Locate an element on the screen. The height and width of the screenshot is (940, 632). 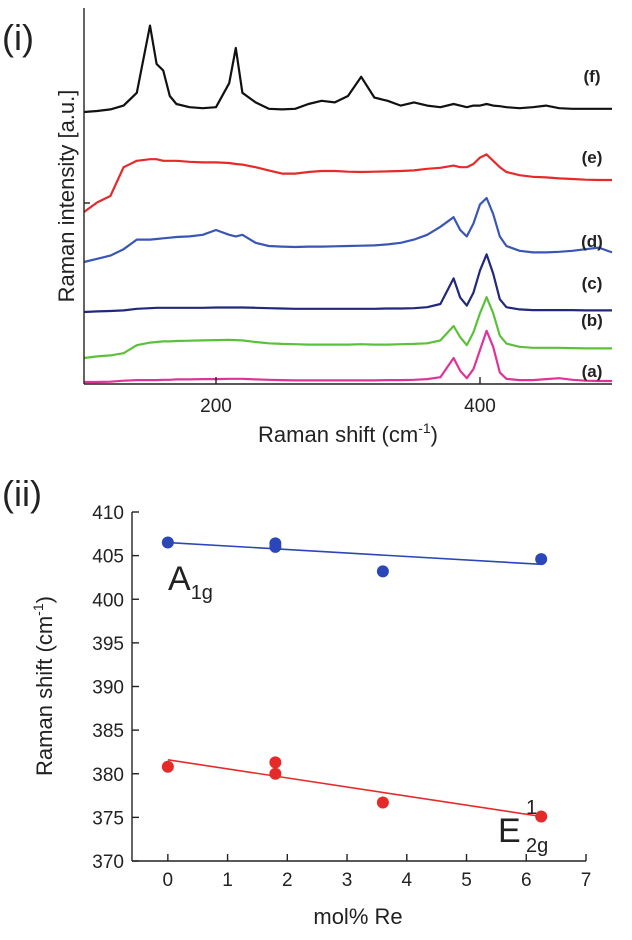
e2g-label: E is located at coordinates (509, 831).